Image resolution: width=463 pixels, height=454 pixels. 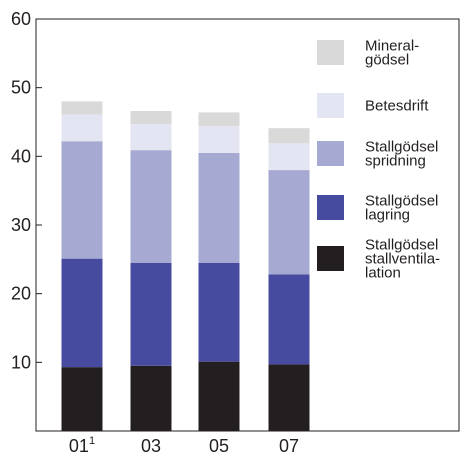 I want to click on x-tick-value: 05, so click(x=219, y=445).